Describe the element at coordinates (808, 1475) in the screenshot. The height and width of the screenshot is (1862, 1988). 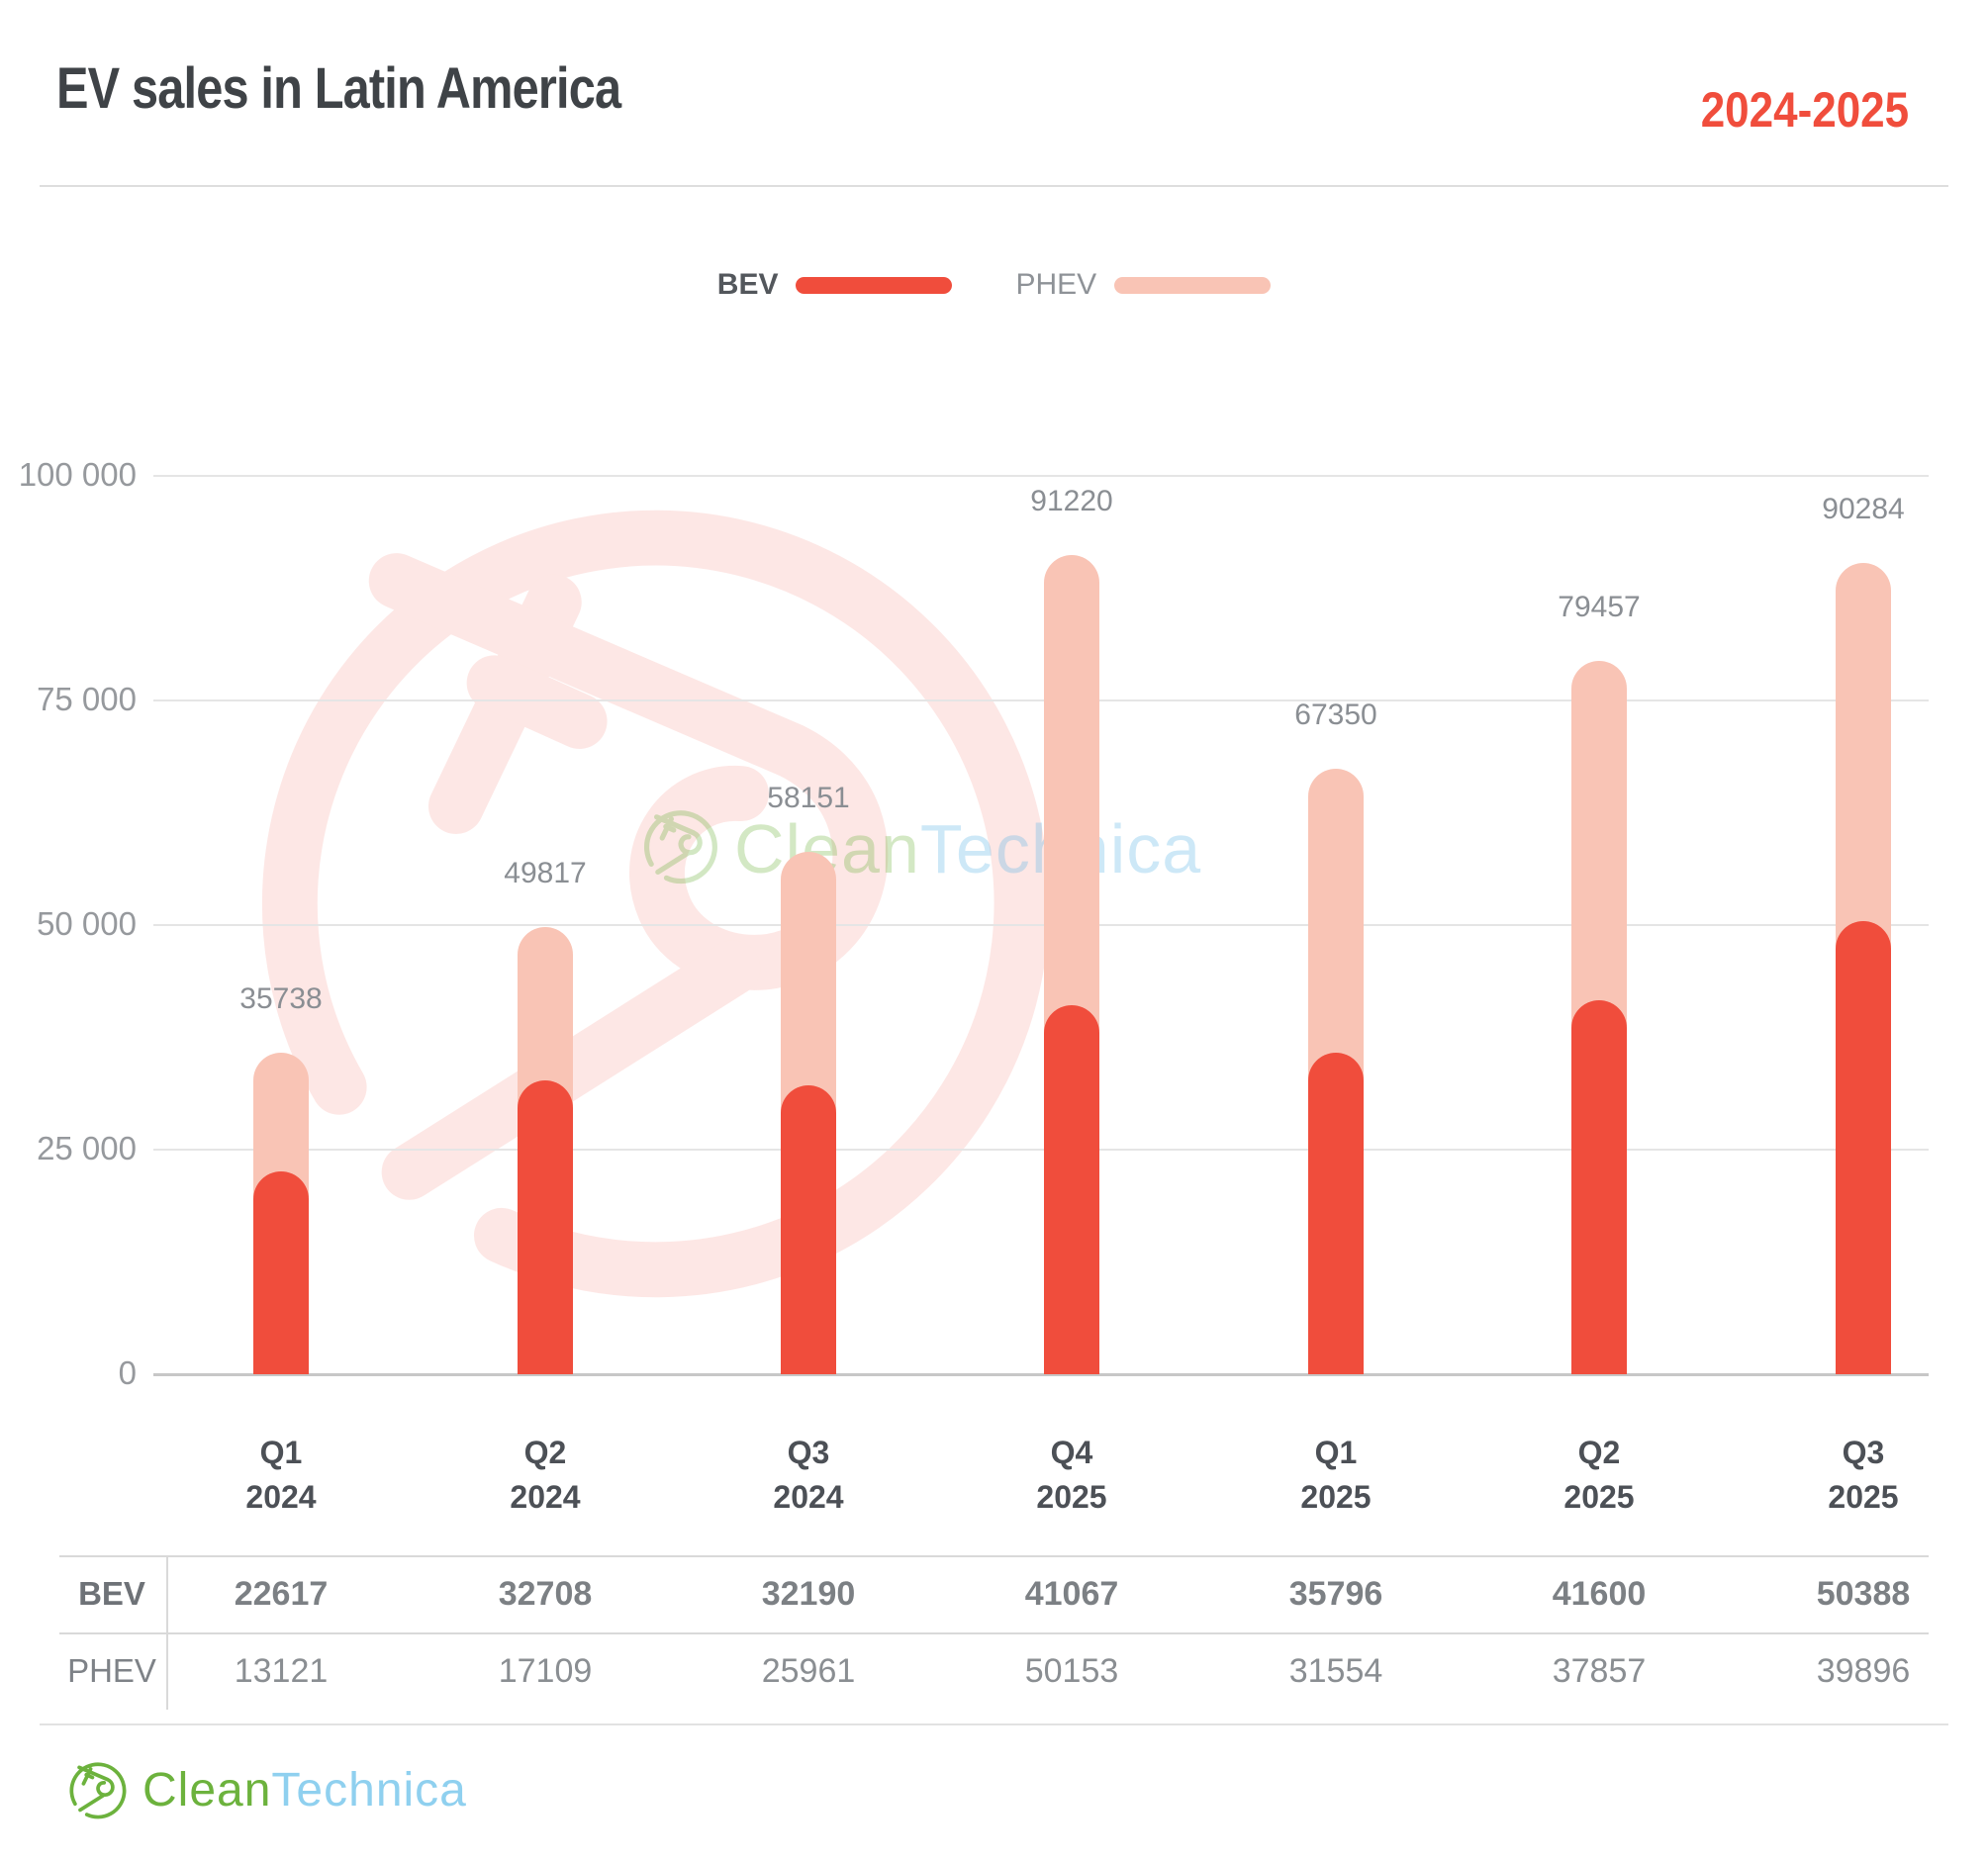
I see `x-axis-label: Q3 2024` at that location.